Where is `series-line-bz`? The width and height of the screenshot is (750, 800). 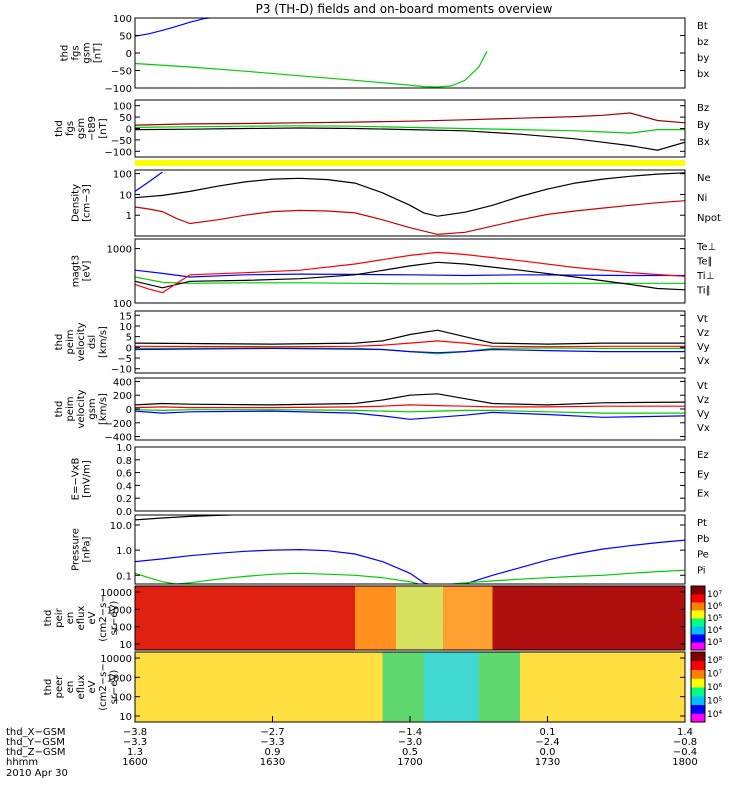 series-line-bz is located at coordinates (172, 27).